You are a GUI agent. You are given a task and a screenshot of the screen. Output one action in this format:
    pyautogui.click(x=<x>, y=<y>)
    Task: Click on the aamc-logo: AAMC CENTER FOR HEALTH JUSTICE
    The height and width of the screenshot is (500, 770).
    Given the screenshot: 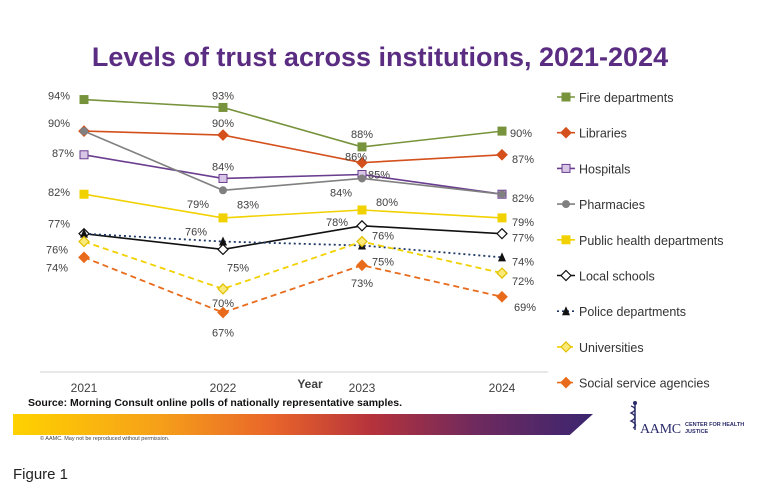 What is the action you would take?
    pyautogui.click(x=688, y=422)
    